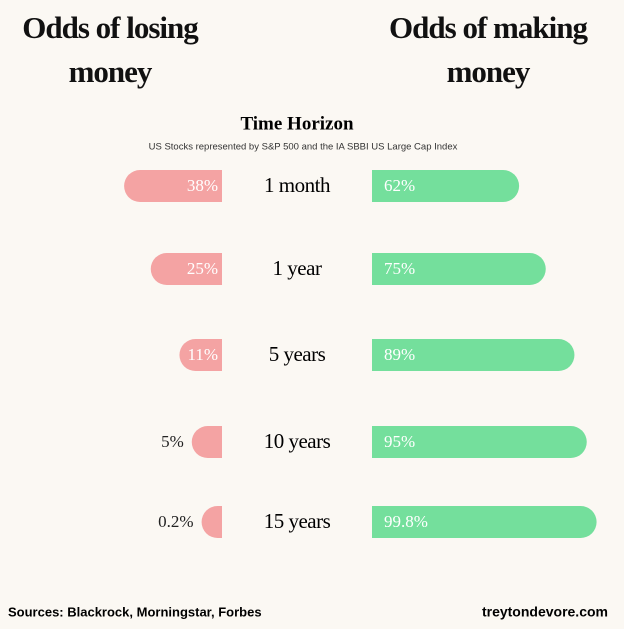  I want to click on source: Sources: Blackrock, Morningstar, Forbes, so click(135, 611).